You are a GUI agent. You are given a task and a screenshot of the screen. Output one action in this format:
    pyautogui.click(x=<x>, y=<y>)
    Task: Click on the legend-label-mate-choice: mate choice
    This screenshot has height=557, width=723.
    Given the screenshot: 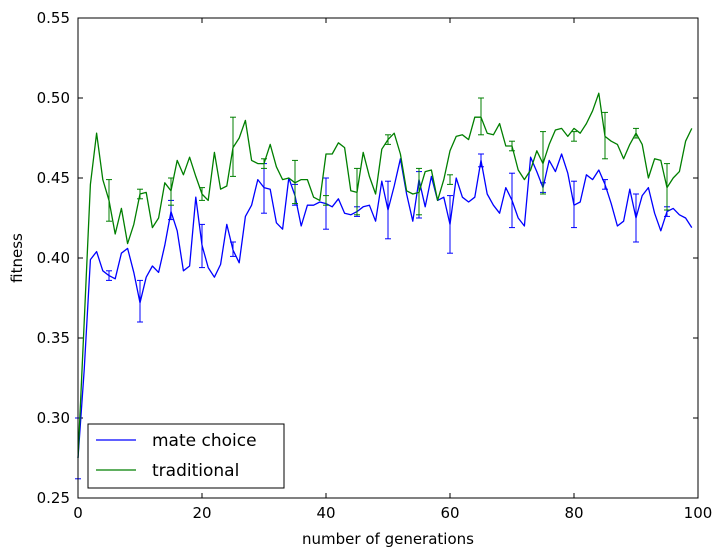 What is the action you would take?
    pyautogui.click(x=204, y=441)
    